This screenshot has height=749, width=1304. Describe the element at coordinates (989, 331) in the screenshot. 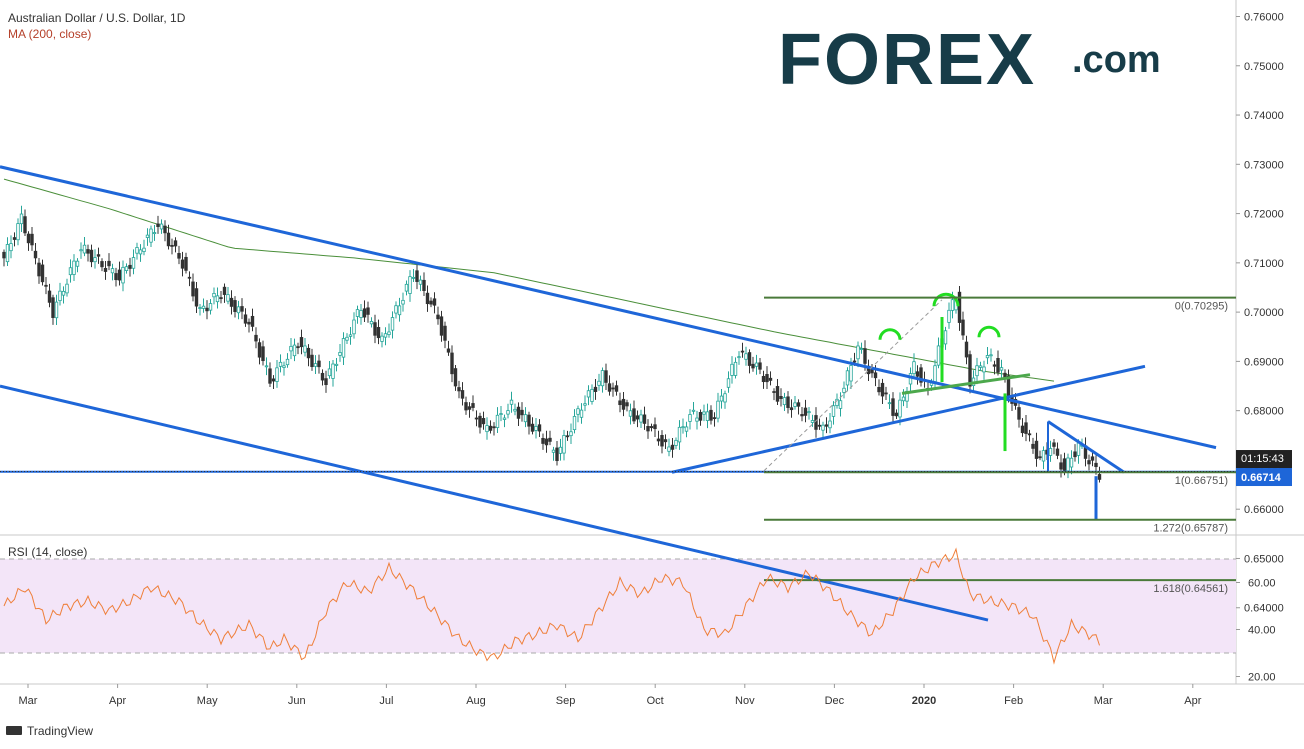

I see `right-shoulder-arc` at that location.